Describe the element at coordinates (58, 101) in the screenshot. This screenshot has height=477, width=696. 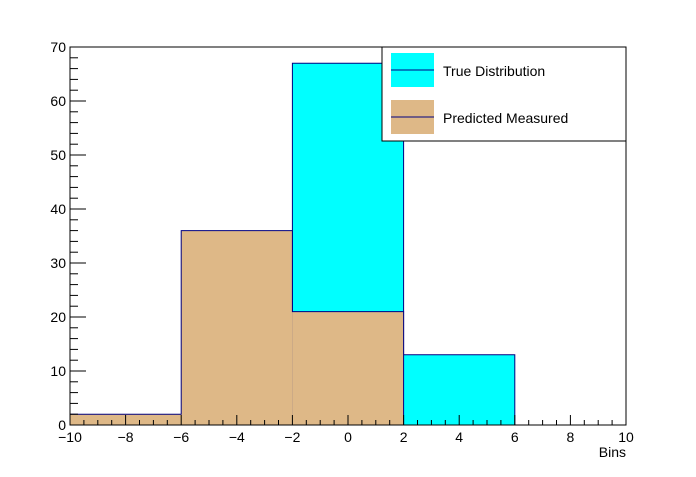
I see `y-tick-label-6: 60` at that location.